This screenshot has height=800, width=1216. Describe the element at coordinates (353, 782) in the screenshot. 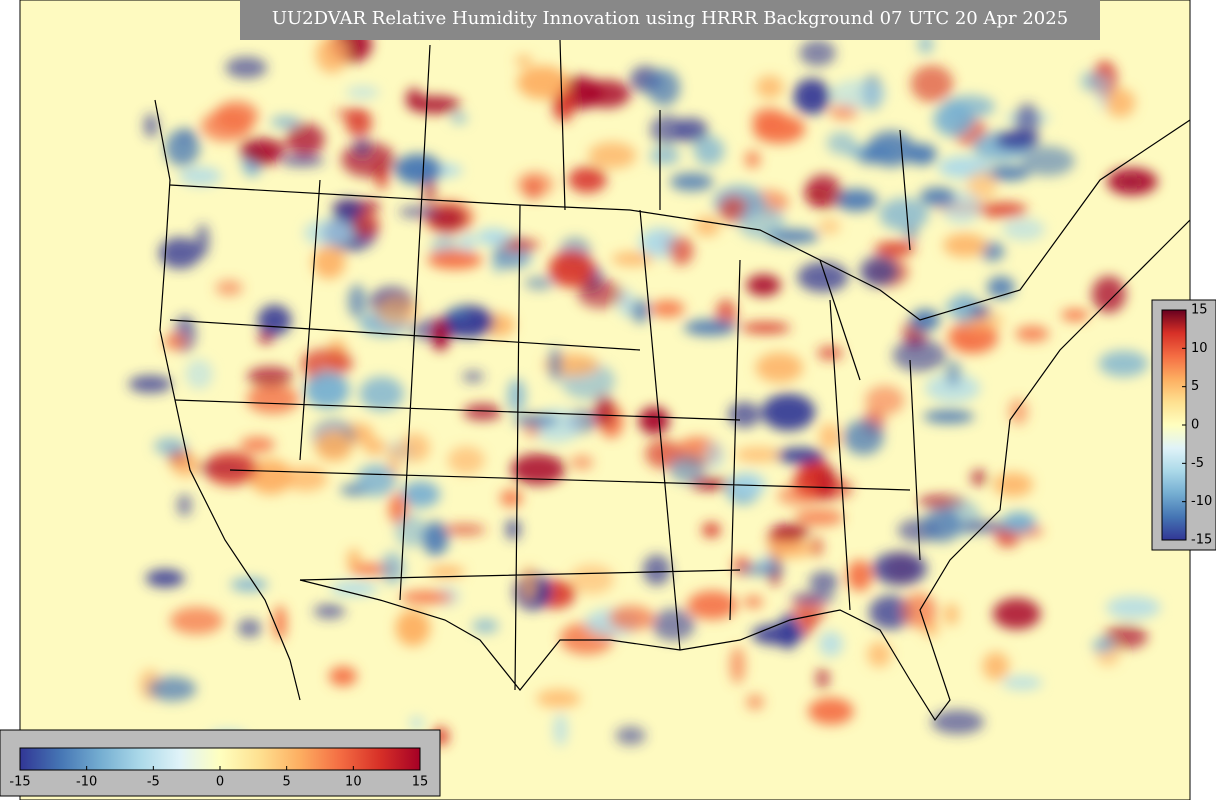

I see `tick-label: 10` at that location.